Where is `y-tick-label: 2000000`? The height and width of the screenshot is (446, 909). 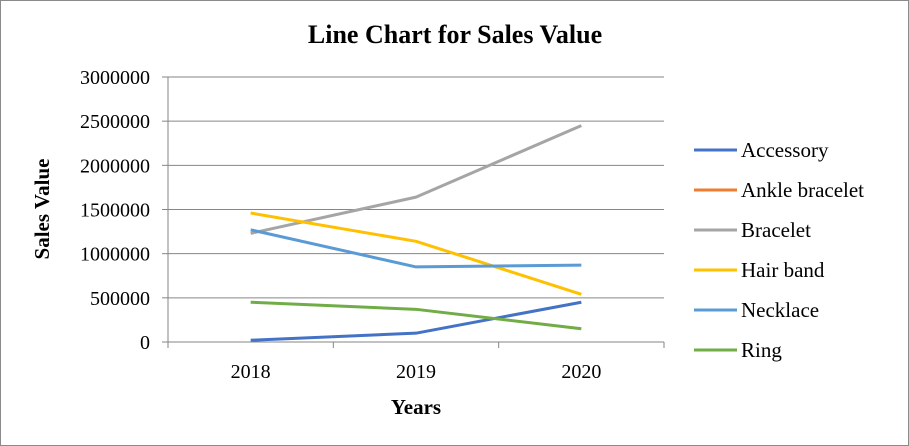 y-tick-label: 2000000 is located at coordinates (115, 166).